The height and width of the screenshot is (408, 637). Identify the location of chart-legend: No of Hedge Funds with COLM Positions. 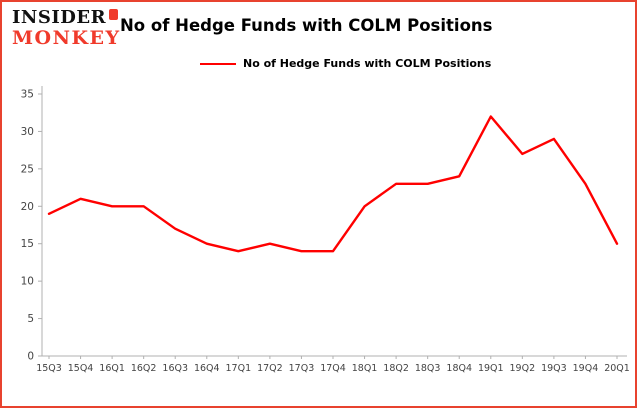
(345, 63).